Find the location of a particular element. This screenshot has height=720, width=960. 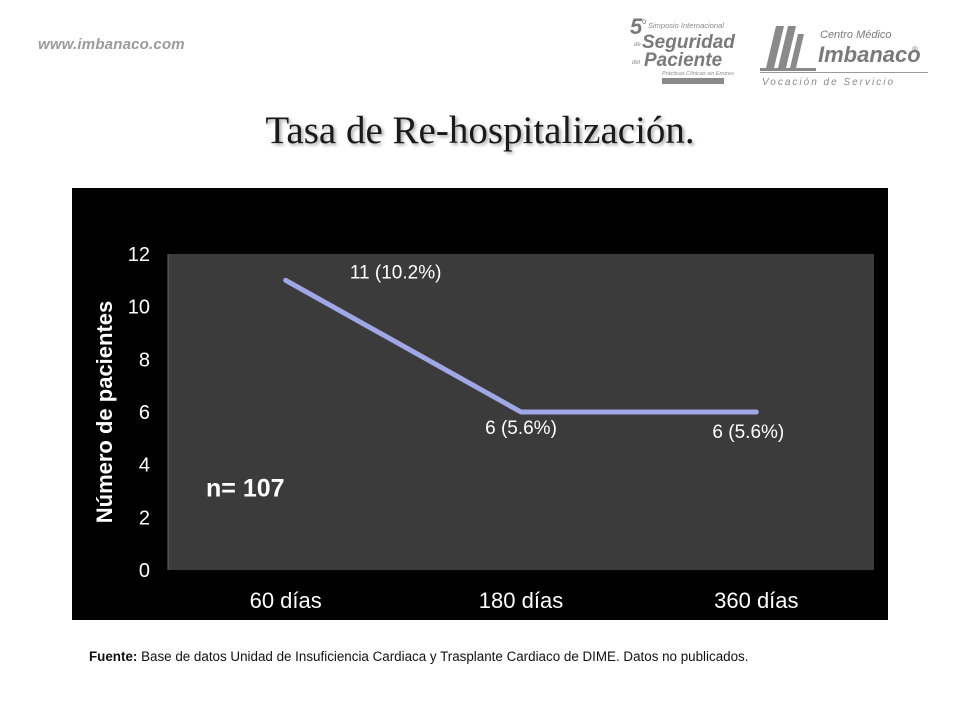

cmi-logo-line3: Vocación de Servicio is located at coordinates (828, 82).